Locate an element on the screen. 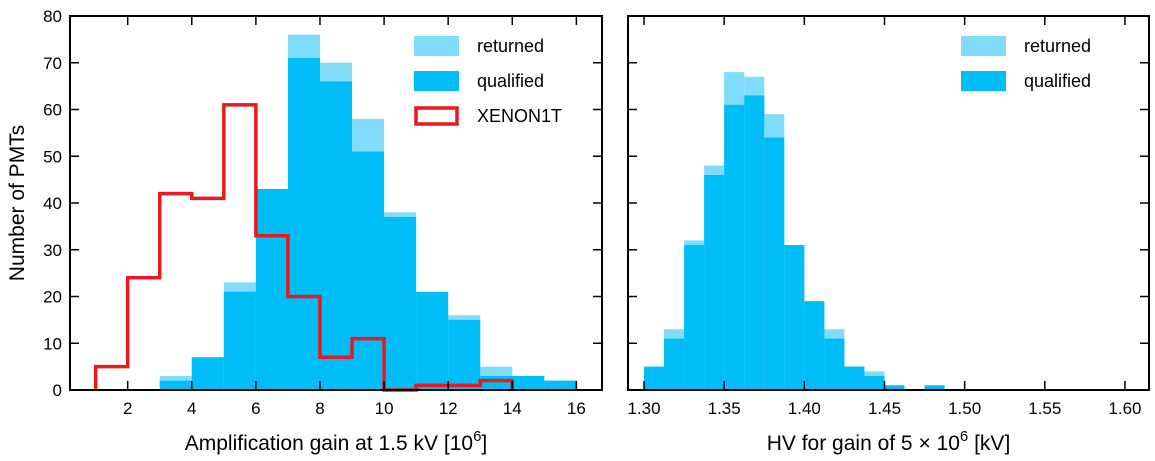 This screenshot has width=1155, height=461. x-tick-label: 1.35 is located at coordinates (724, 408).